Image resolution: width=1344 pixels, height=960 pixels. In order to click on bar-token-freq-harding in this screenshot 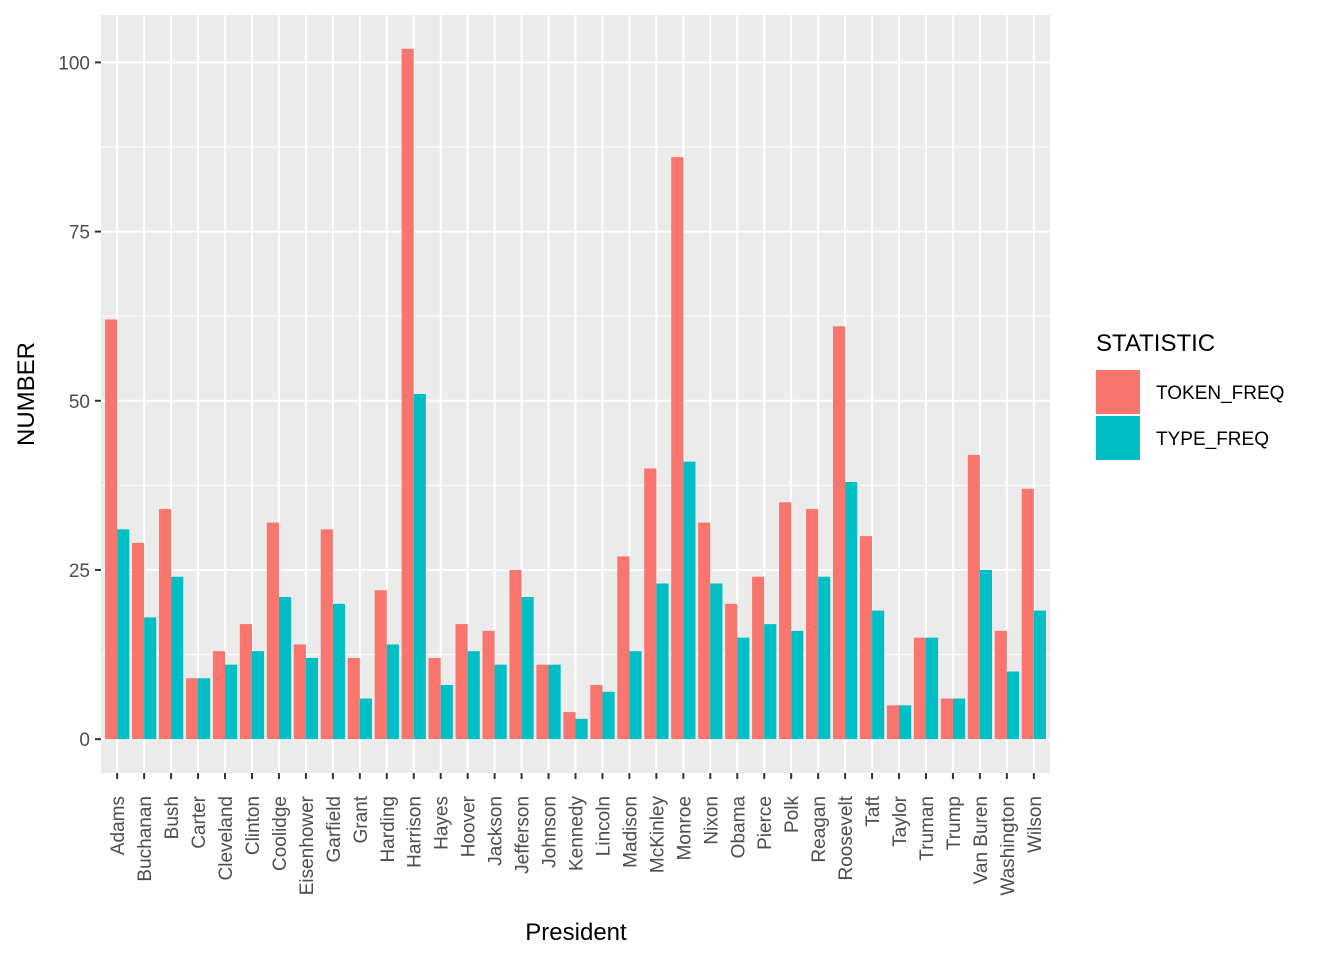, I will do `click(380, 665)`.